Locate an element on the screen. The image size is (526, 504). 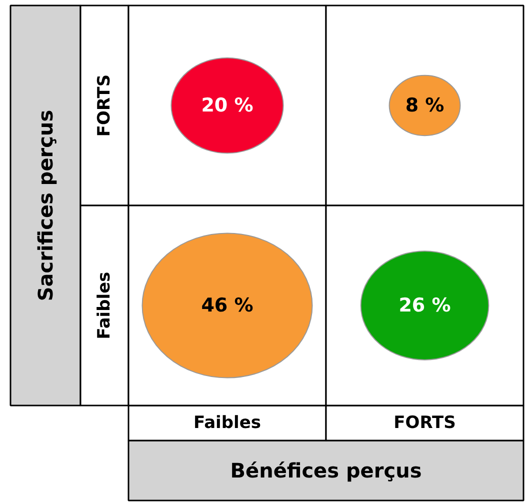
data-label: 46 % is located at coordinates (227, 305).